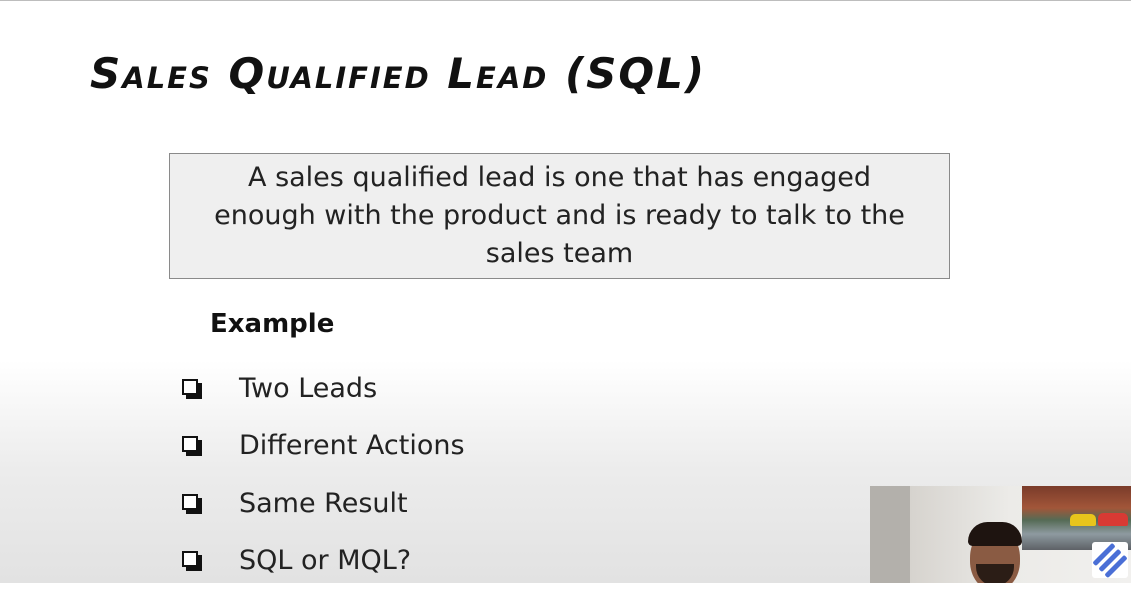 The width and height of the screenshot is (1131, 590). Describe the element at coordinates (398, 74) in the screenshot. I see `slide-title: Sales Qualified Lead (SQL)` at that location.